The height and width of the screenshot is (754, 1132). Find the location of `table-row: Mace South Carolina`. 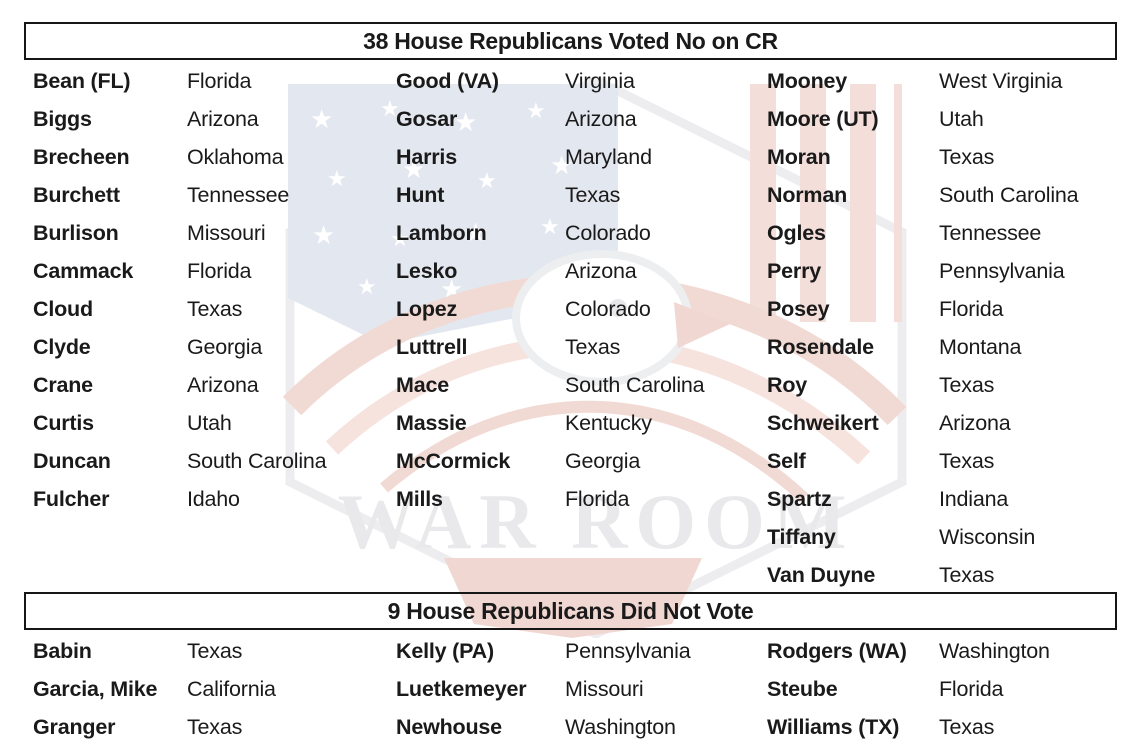

table-row: Mace South Carolina is located at coordinates (550, 385).